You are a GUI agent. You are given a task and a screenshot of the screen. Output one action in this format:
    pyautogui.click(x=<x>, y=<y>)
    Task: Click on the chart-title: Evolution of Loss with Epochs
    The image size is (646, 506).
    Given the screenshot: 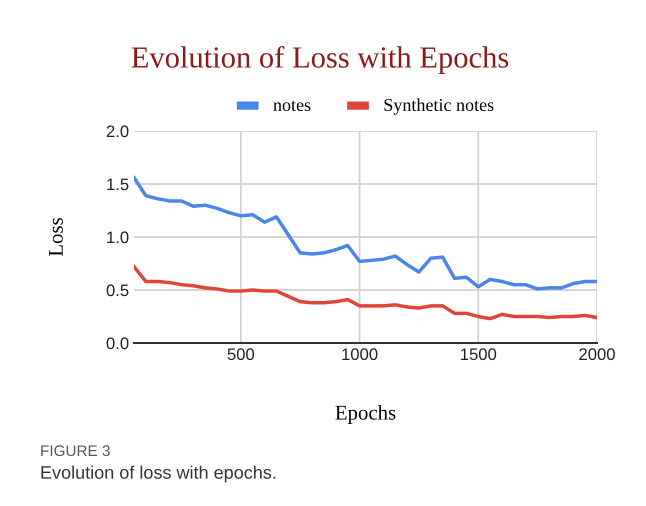 What is the action you would take?
    pyautogui.click(x=320, y=60)
    